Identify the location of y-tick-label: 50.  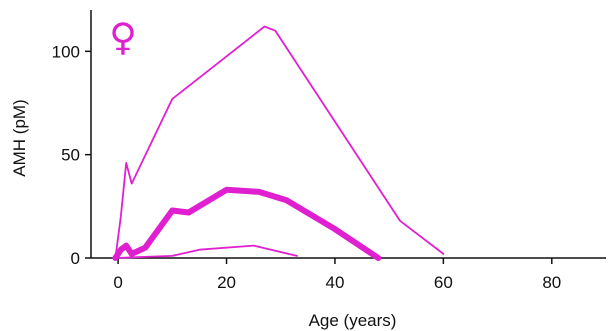
(70, 155).